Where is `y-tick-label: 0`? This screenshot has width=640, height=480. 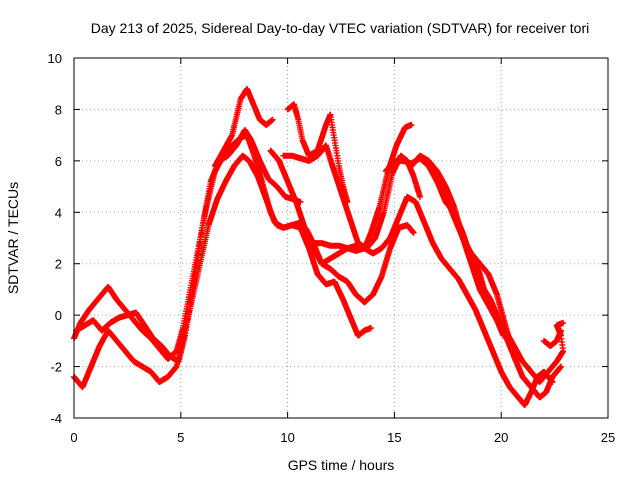
y-tick-label: 0 is located at coordinates (58, 315).